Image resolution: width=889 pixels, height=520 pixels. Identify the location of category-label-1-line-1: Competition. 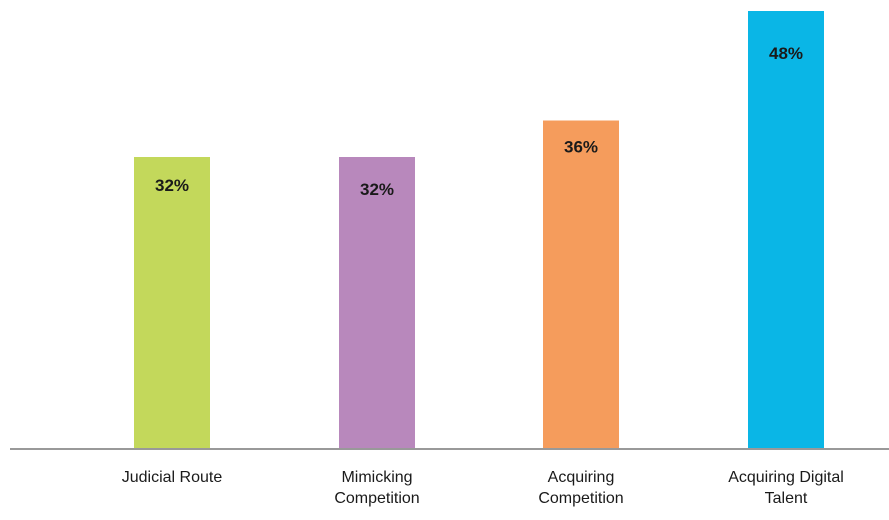
(376, 498).